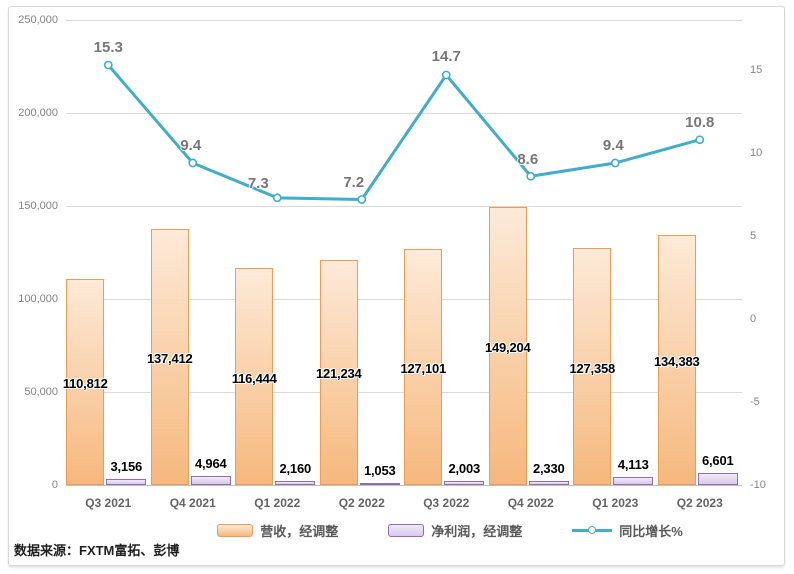 This screenshot has height=574, width=794. I want to click on category-tick-label: Q2 2023, so click(699, 503).